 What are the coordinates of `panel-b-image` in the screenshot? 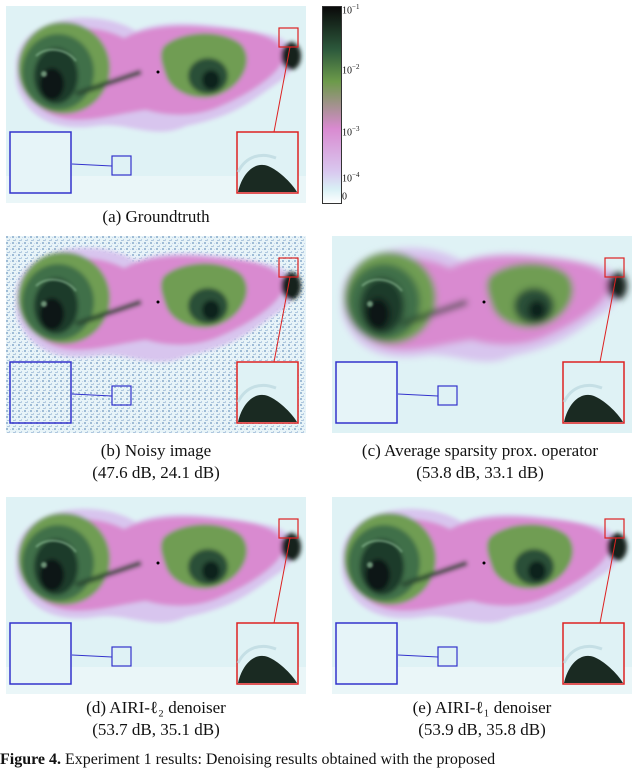 It's located at (156, 334).